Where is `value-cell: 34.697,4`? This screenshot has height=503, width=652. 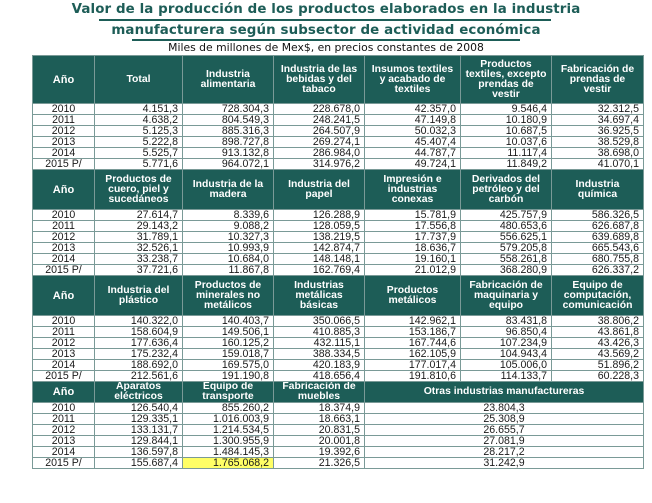 value-cell: 34.697,4 is located at coordinates (597, 120).